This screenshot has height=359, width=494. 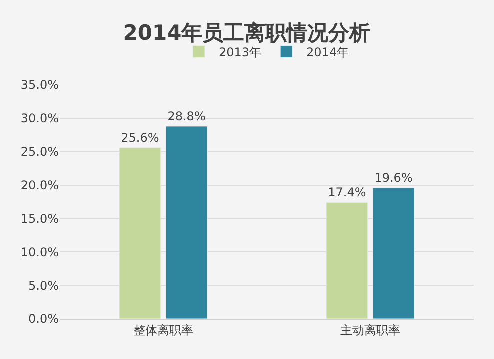 What do you see at coordinates (43, 319) in the screenshot?
I see `y-tick-label: 0.0%` at bounding box center [43, 319].